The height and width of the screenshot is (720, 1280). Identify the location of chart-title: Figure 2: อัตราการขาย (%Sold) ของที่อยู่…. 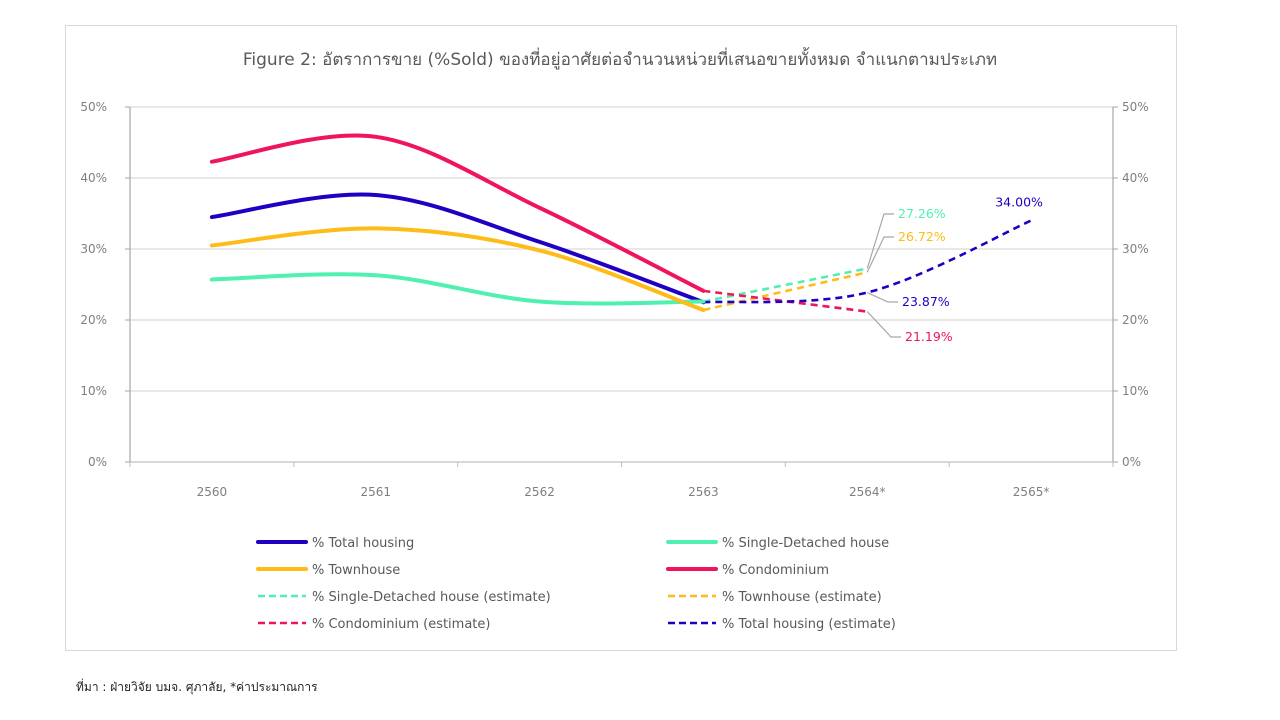
(620, 58).